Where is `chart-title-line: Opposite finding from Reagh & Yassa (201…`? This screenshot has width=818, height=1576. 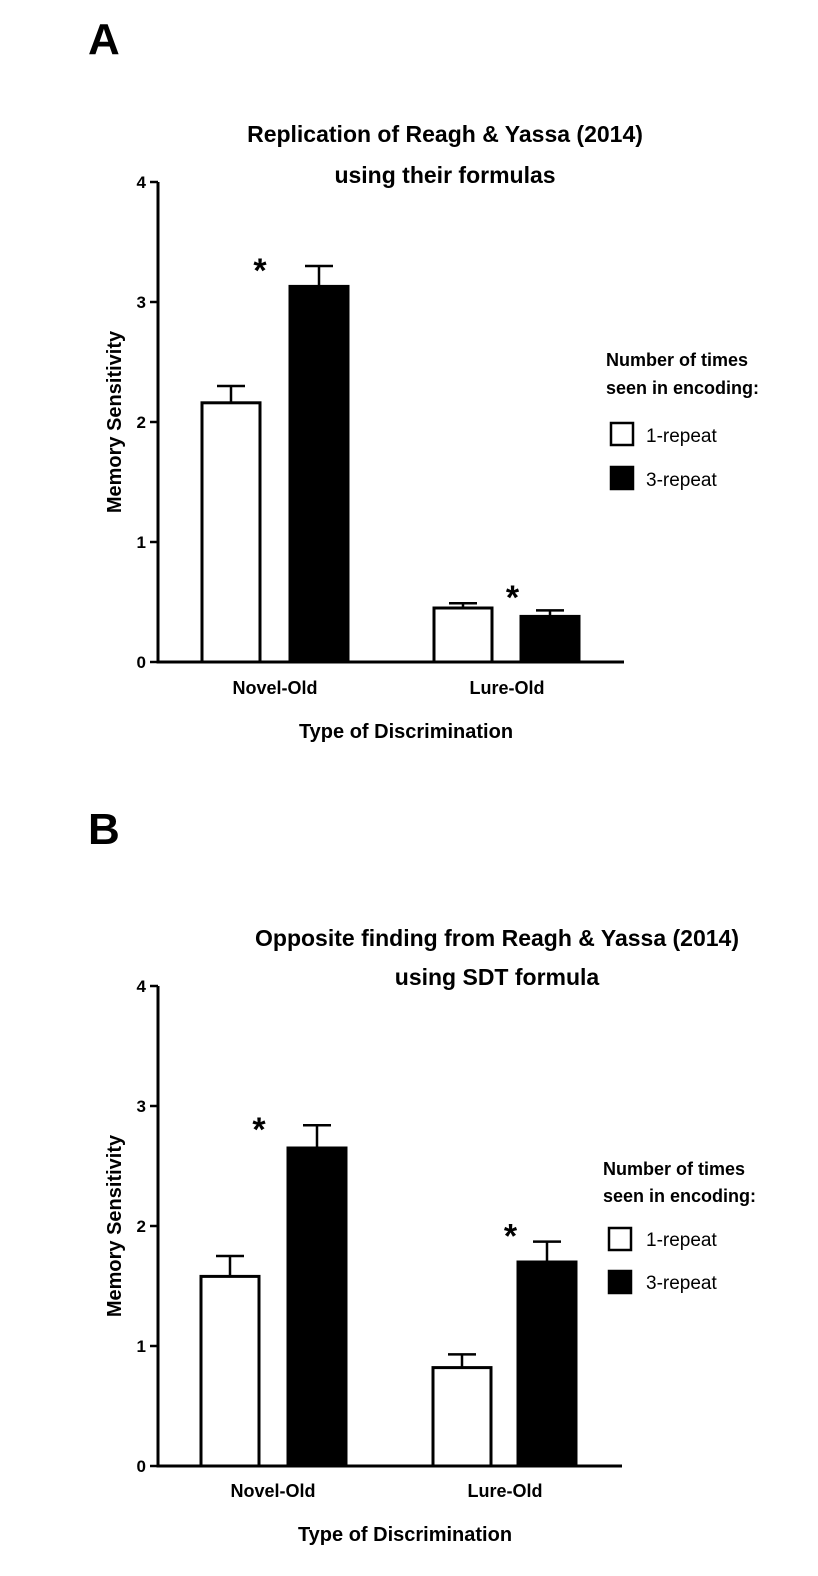 chart-title-line: Opposite finding from Reagh & Yassa (201… is located at coordinates (497, 938).